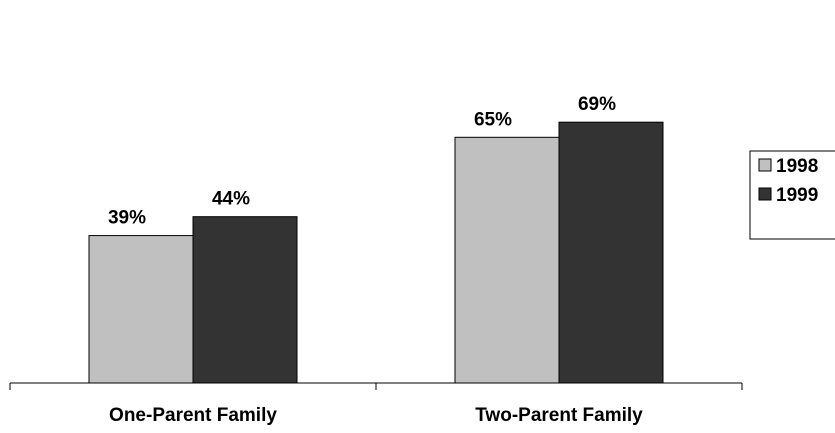 This screenshot has height=433, width=835. I want to click on legend: 1998 1999, so click(792, 195).